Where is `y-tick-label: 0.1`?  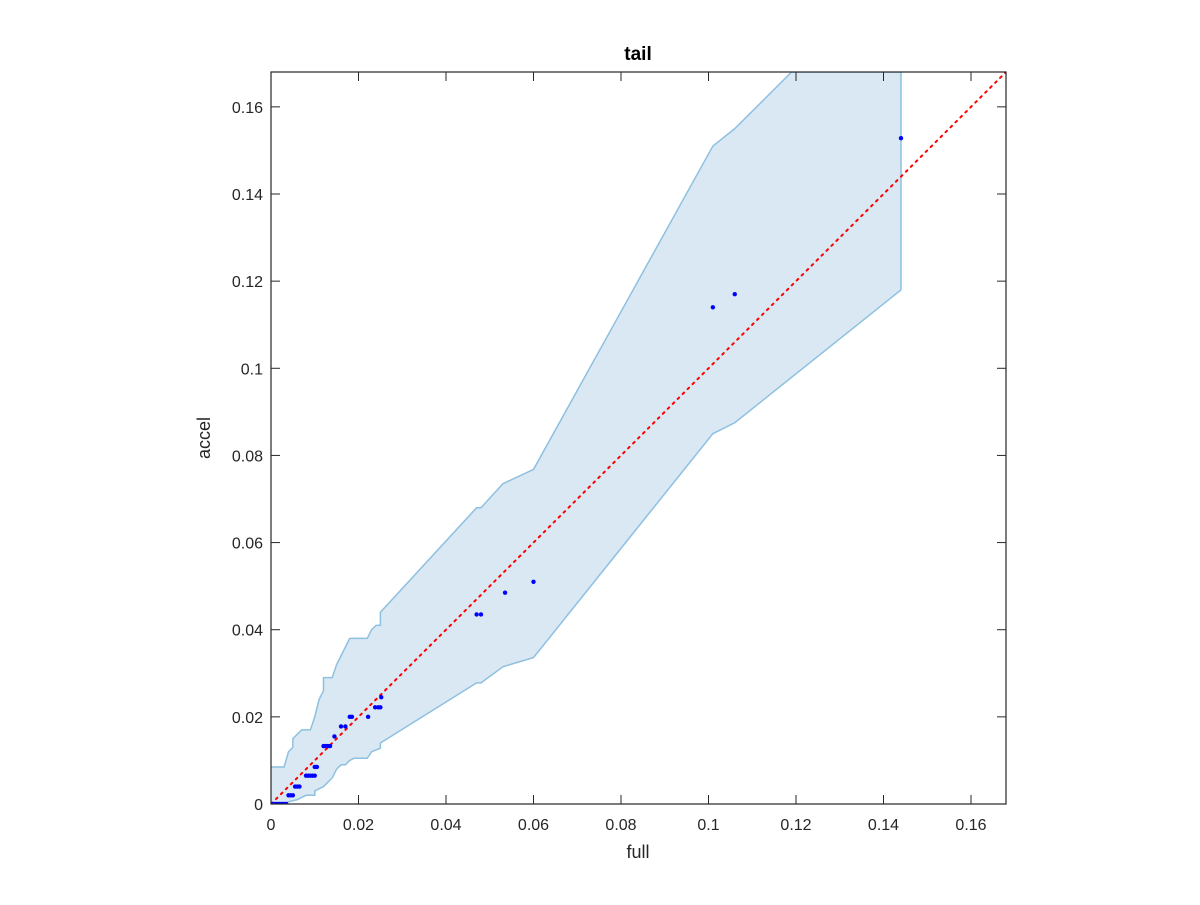
y-tick-label: 0.1 is located at coordinates (252, 369).